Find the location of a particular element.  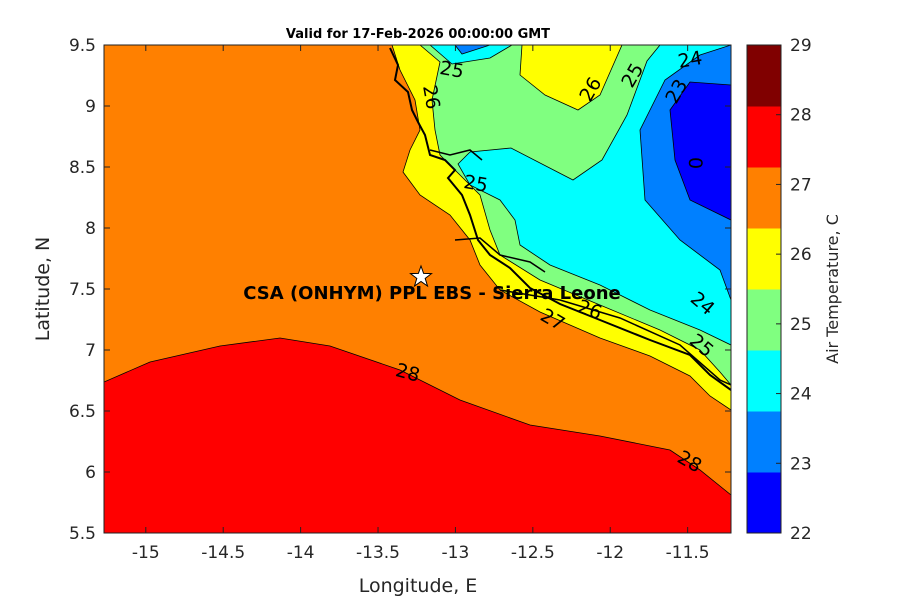

colorbar-tick-label: 28 is located at coordinates (801, 116).